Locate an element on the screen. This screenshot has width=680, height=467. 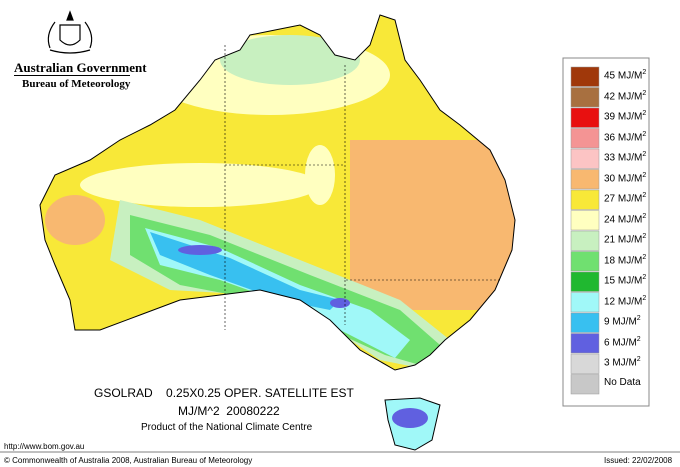
legend-text: 18 MJ/M is located at coordinates (623, 260).